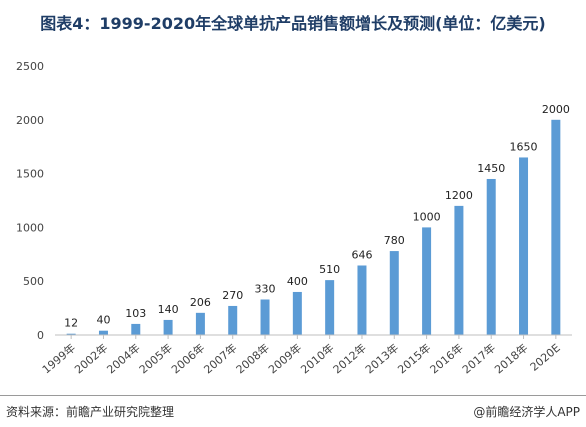  Describe the element at coordinates (187, 359) in the screenshot. I see `x-tick-label: 2006年` at that location.